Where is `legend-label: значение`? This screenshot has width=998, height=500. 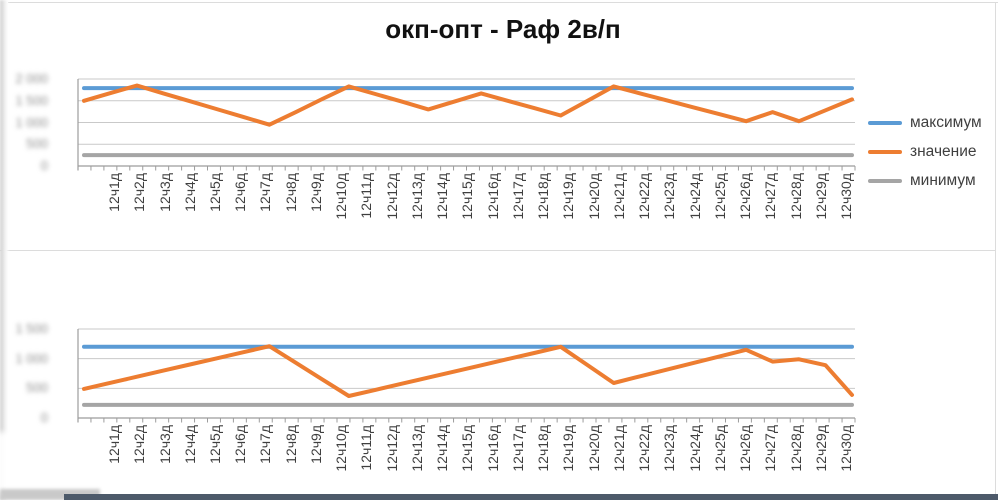
legend-label: значение is located at coordinates (943, 151).